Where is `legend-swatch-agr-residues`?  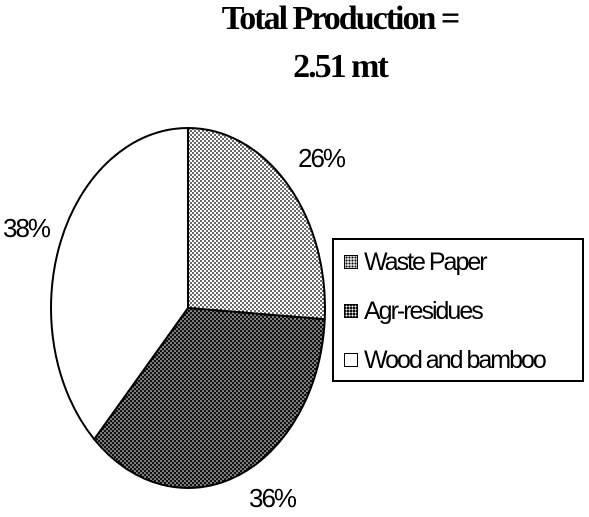
legend-swatch-agr-residues is located at coordinates (351, 311).